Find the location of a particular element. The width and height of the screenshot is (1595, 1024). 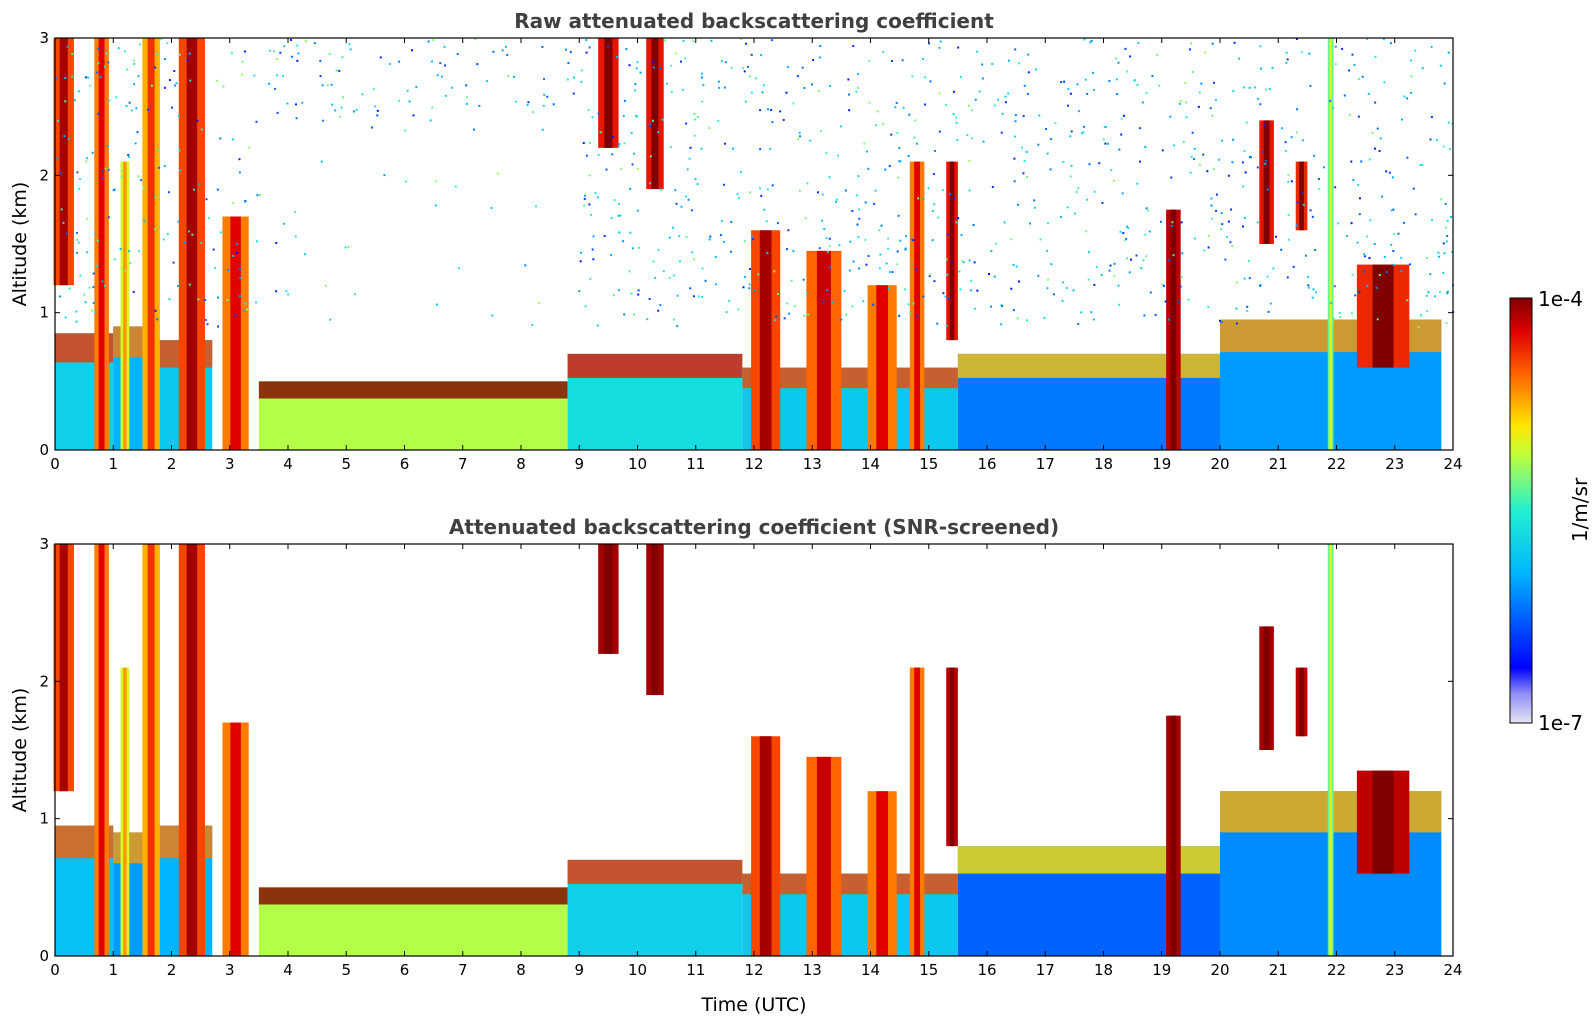

panel-1-xtick-label: 21 is located at coordinates (1278, 970).